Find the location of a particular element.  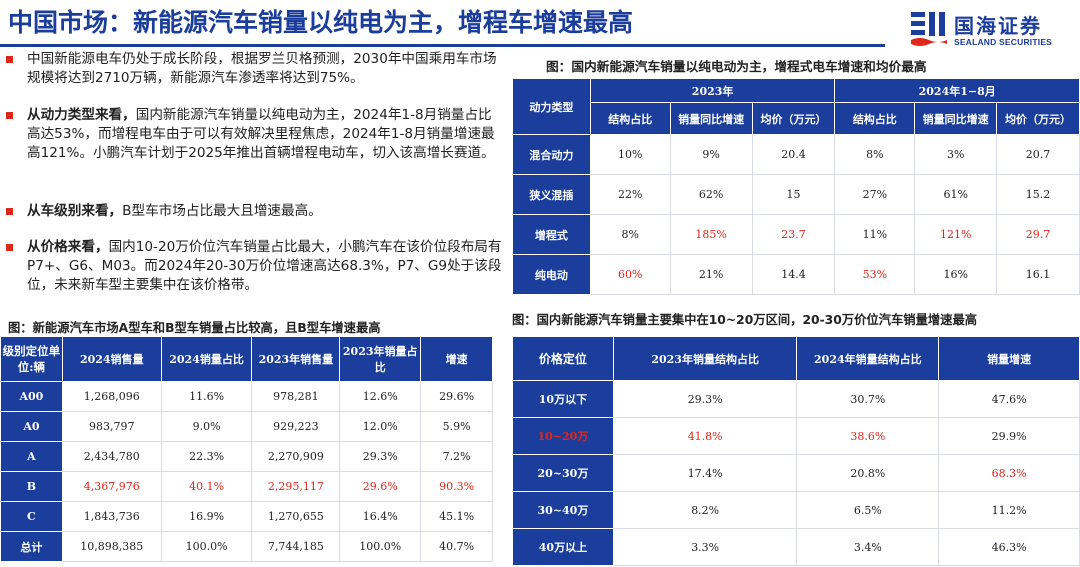

bullet-bold: 从车级别来看， is located at coordinates (75, 211).